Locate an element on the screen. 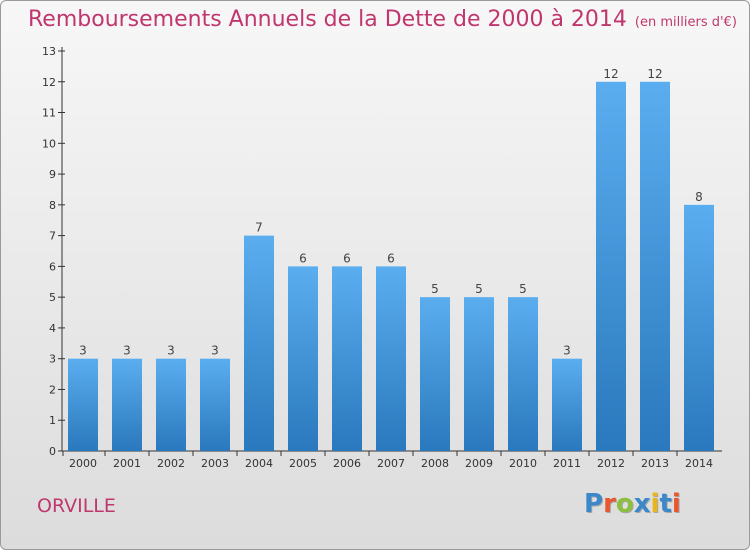  x-tick-label: 2004 is located at coordinates (259, 463).